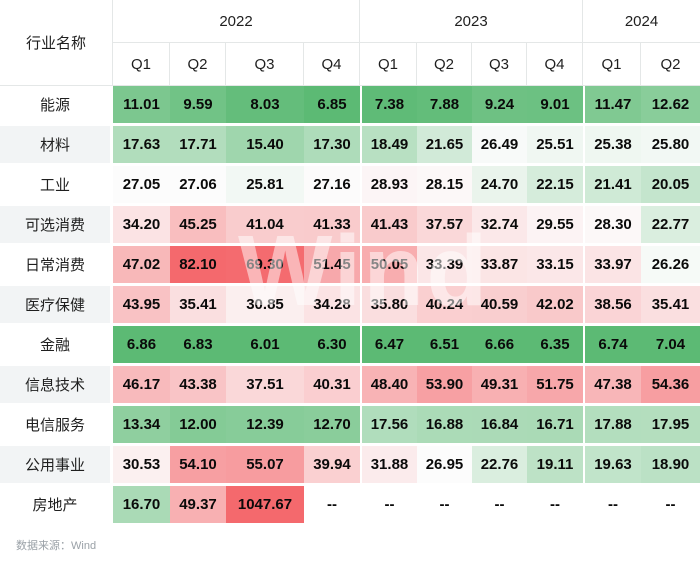  Describe the element at coordinates (499, 266) in the screenshot. I see `heatmap-cell: 33.87` at that location.